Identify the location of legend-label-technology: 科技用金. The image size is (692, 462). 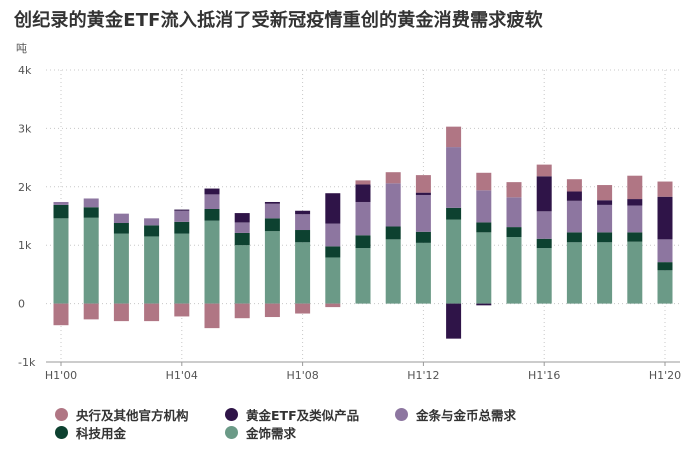
(101, 433).